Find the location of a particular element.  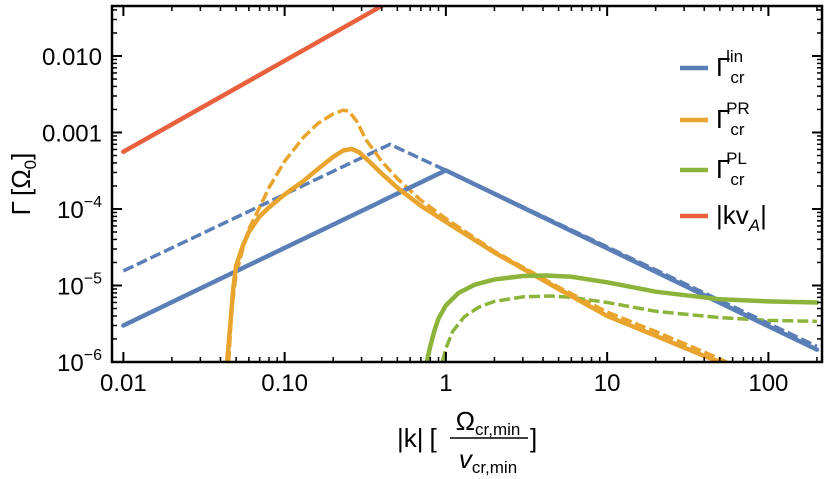

y-axis-title: Γ [Ω0] is located at coordinates (23, 184).